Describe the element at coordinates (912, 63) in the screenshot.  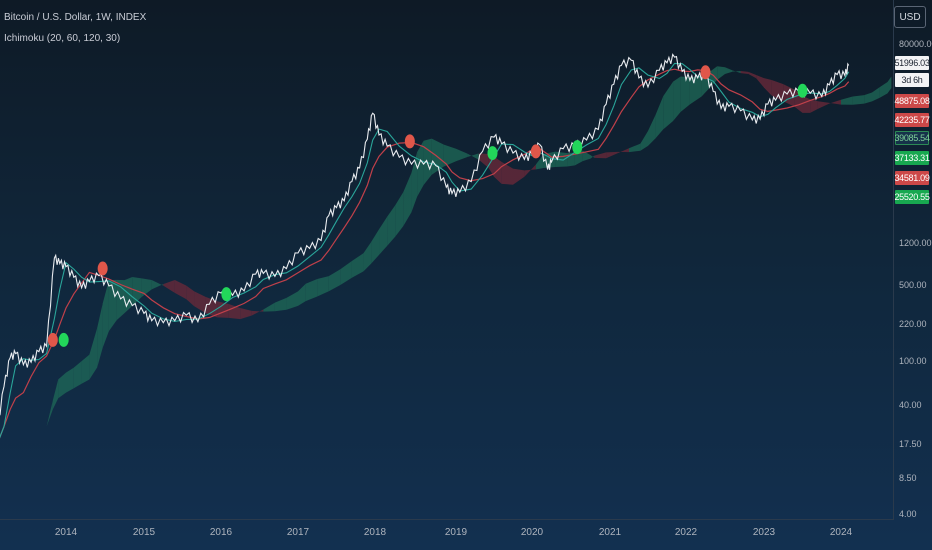
I see `price-tag: 51996.03` at that location.